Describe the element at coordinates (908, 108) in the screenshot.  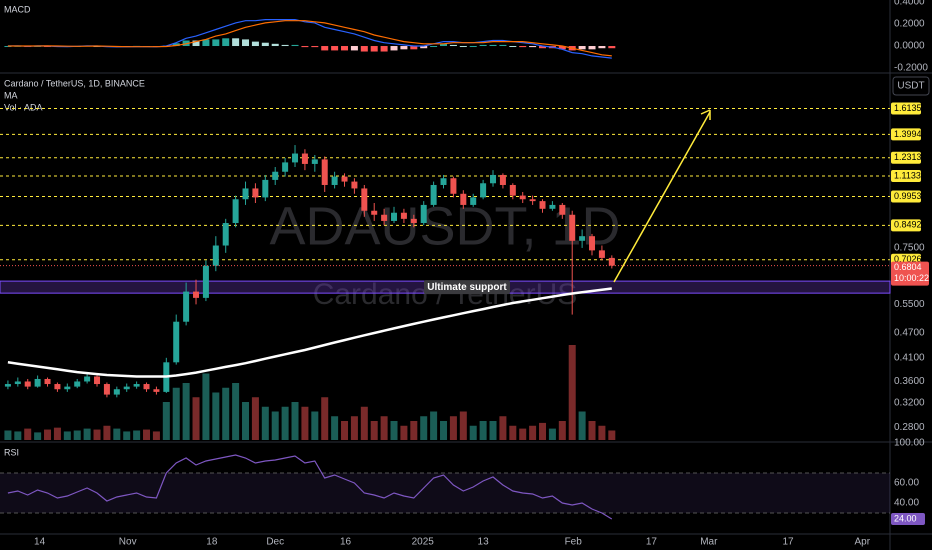
I see `level-label: 1.6135` at that location.